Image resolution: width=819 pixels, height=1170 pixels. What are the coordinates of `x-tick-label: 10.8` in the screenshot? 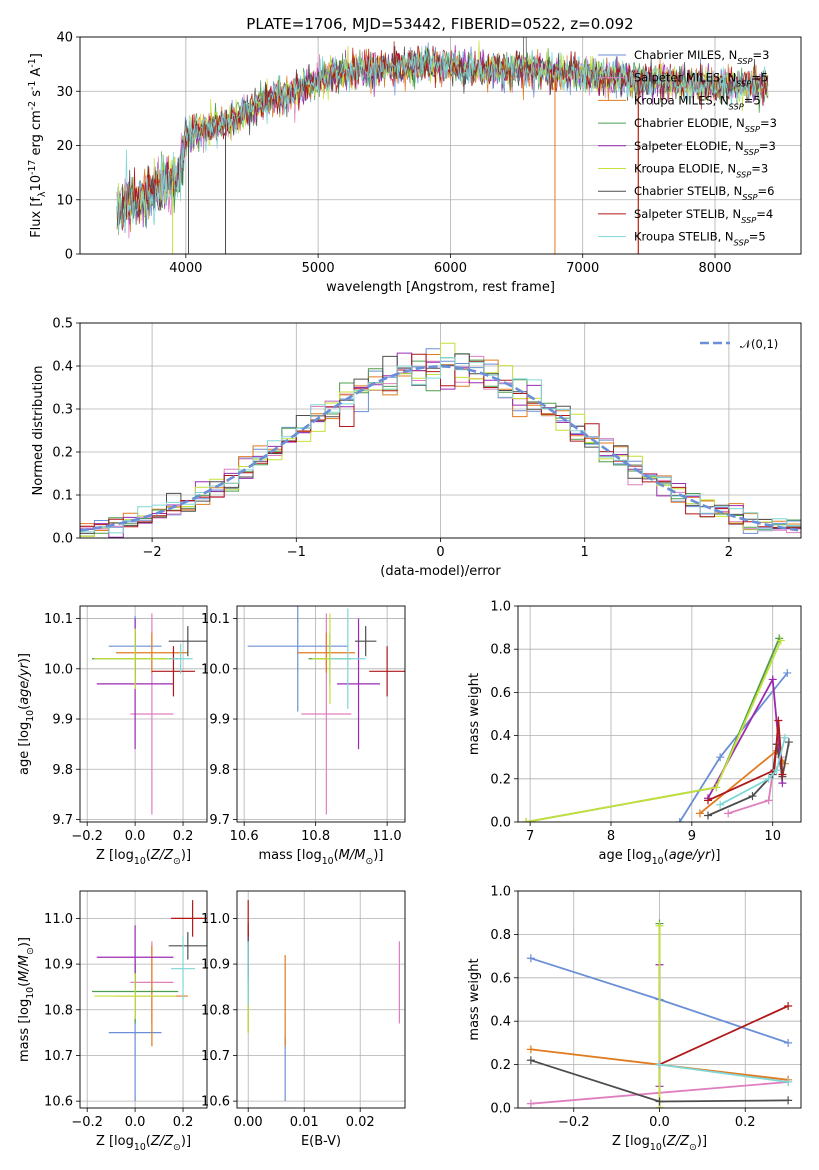 It's located at (315, 836).